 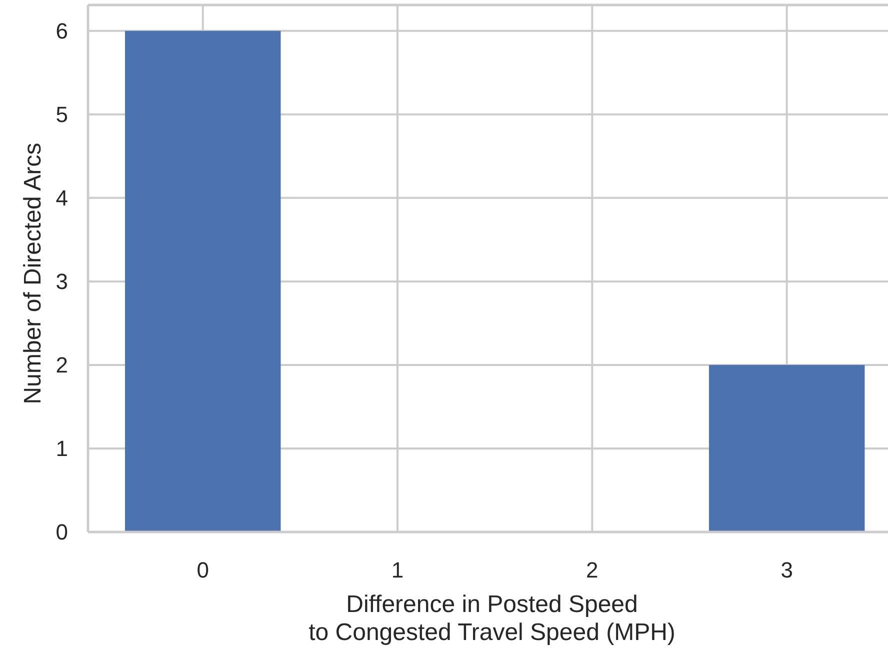 I want to click on y-tick-label: 5, so click(x=62, y=115).